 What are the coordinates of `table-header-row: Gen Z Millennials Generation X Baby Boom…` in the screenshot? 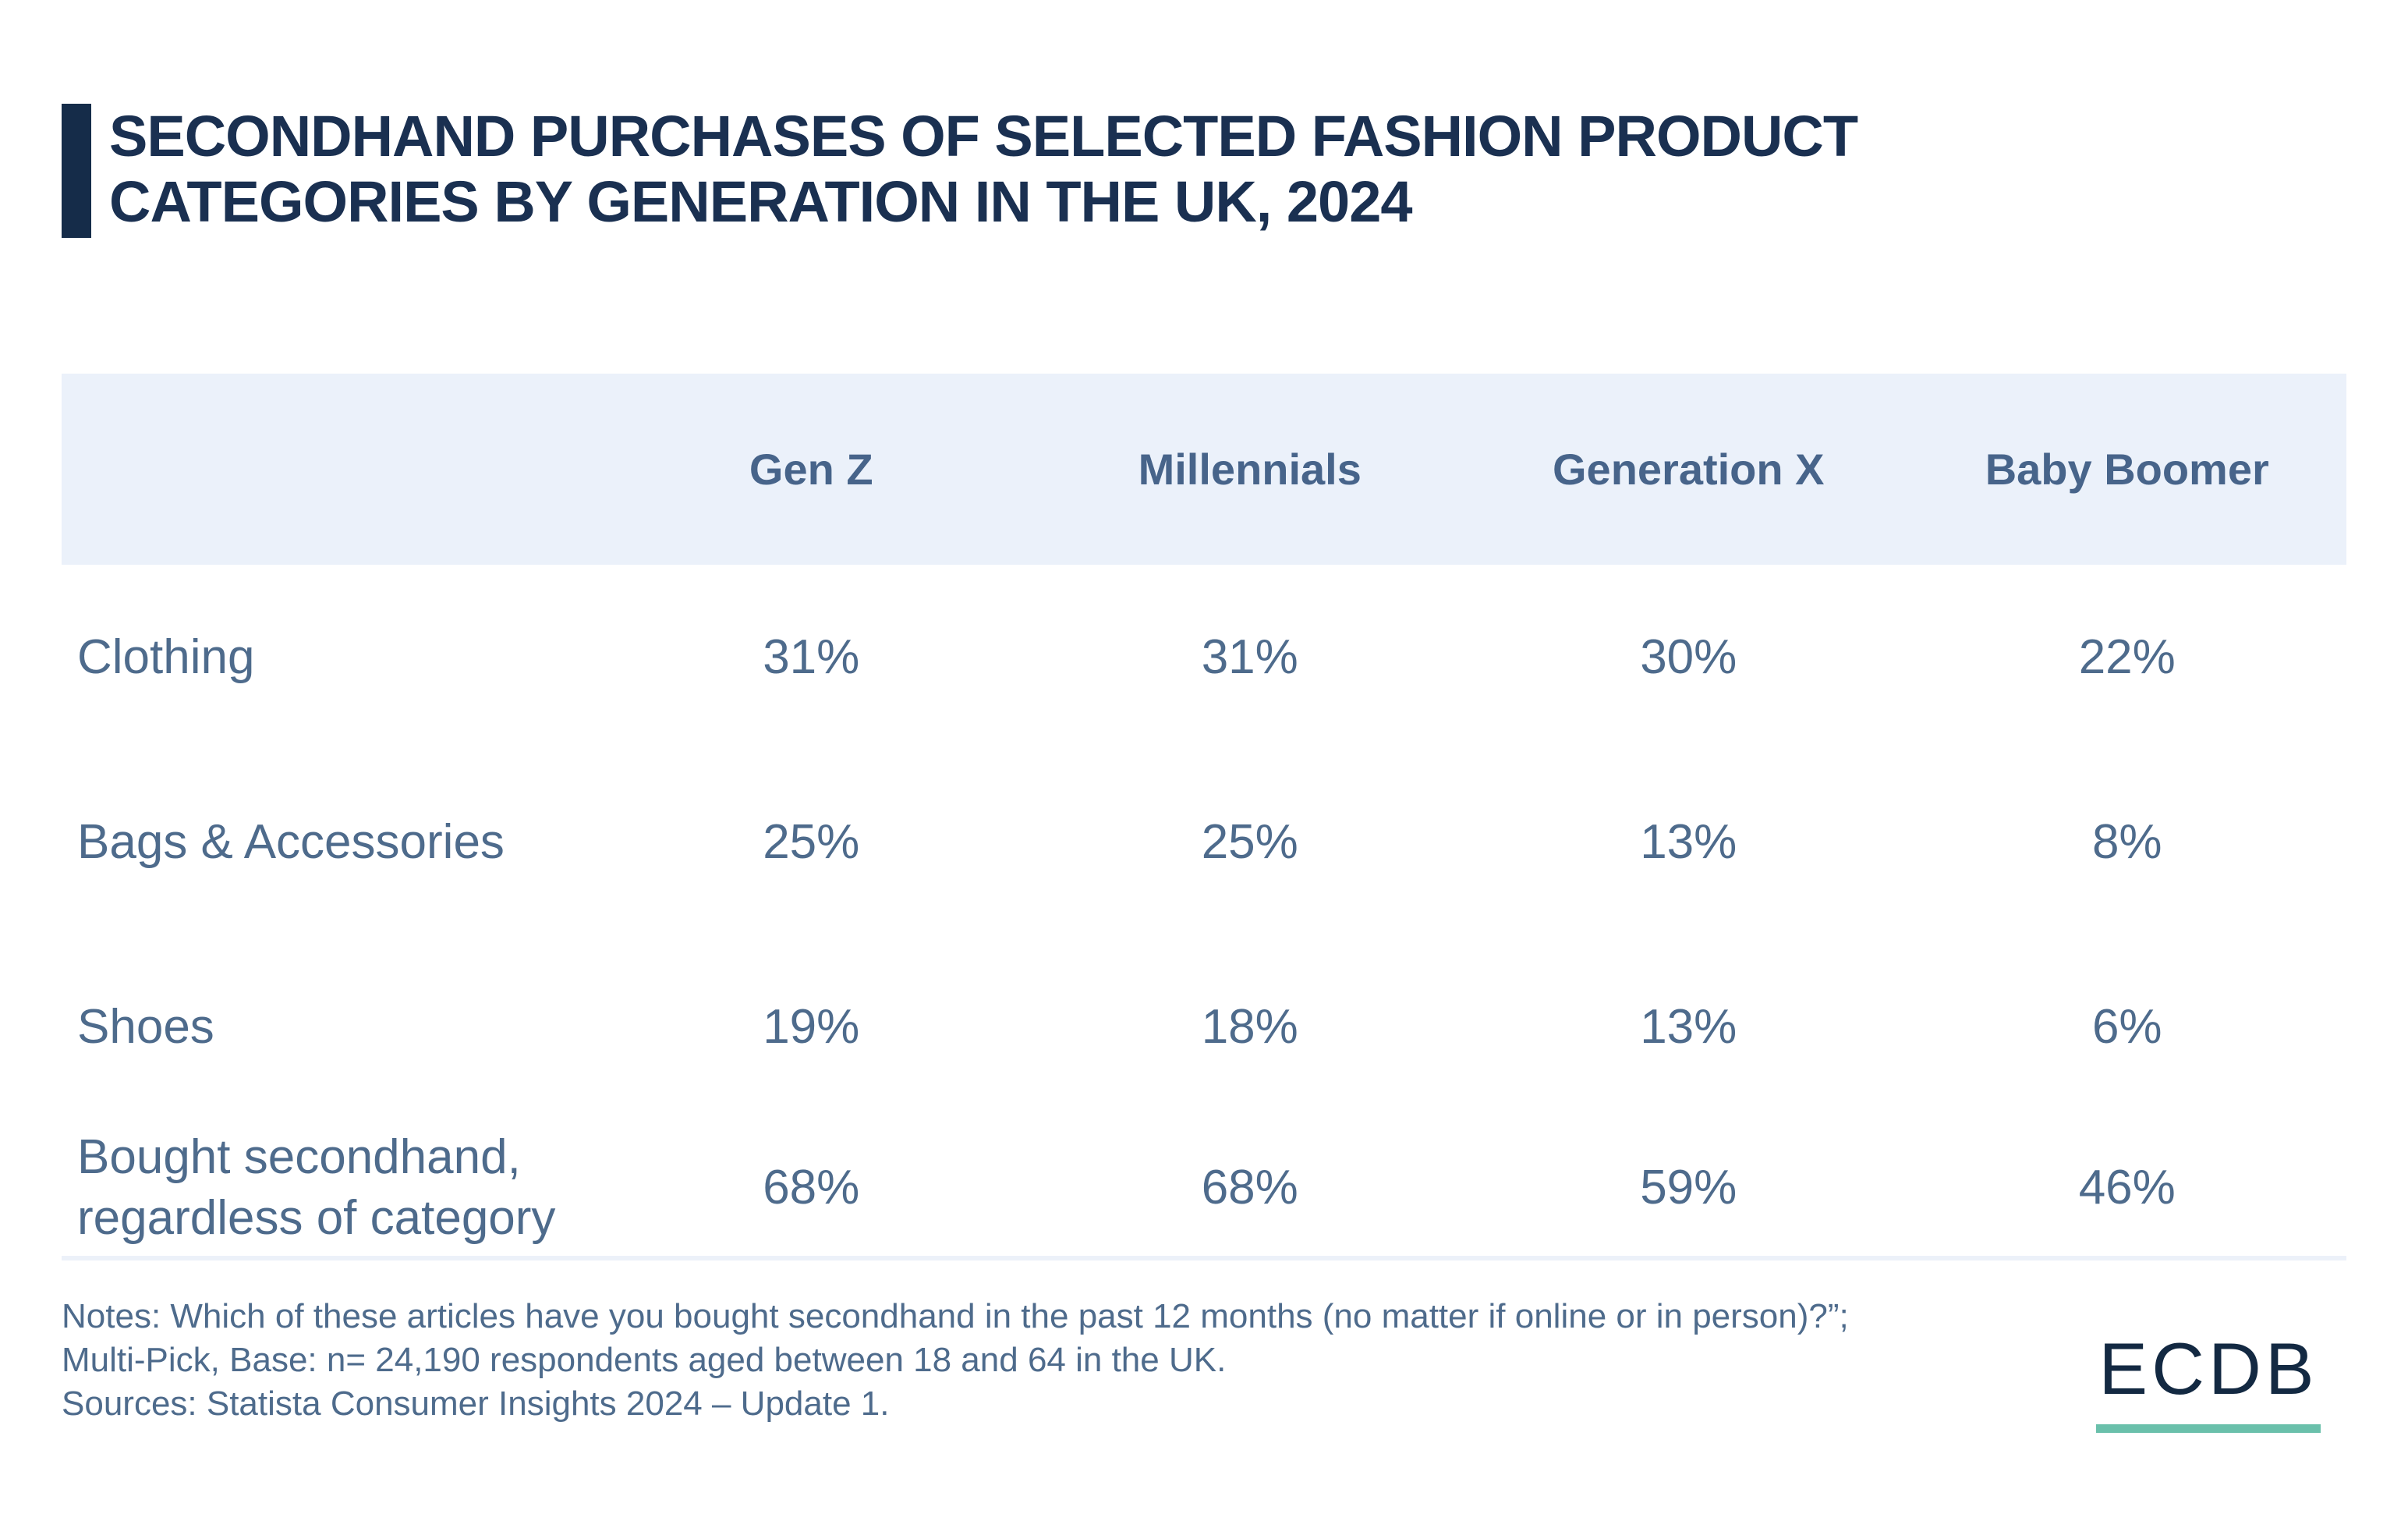 It's located at (1204, 470).